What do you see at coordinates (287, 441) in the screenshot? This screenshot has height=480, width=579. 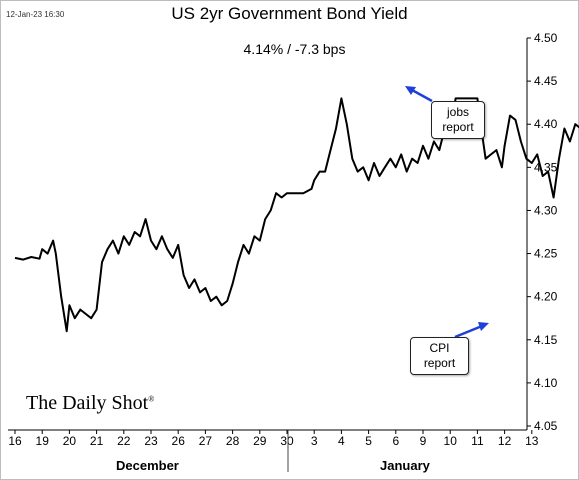 I see `x-tick-label: 30` at bounding box center [287, 441].